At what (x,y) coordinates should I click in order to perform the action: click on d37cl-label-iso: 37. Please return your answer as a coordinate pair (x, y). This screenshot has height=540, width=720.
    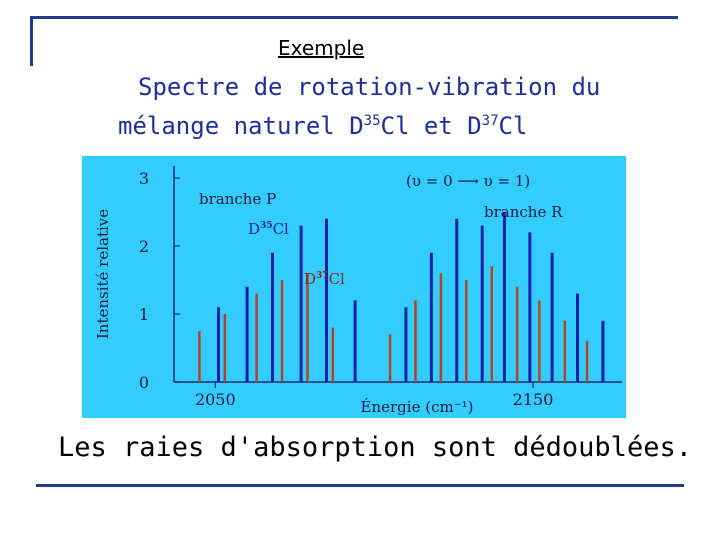
    Looking at the image, I should click on (322, 276).